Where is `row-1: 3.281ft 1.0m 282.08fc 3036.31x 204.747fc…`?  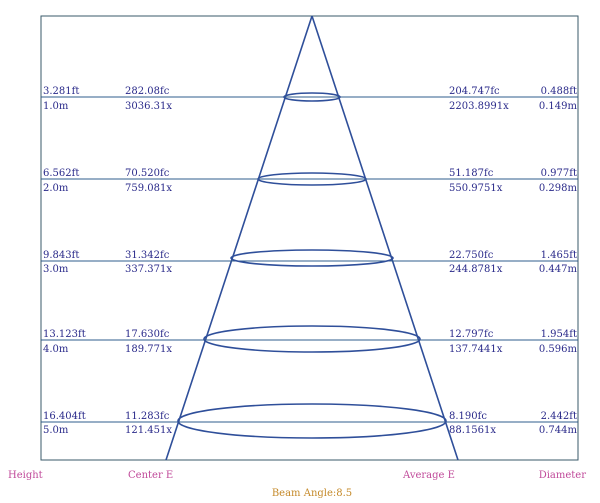 row-1: 3.281ft 1.0m 282.08fc 3036.31x 204.747fc… is located at coordinates (310, 99).